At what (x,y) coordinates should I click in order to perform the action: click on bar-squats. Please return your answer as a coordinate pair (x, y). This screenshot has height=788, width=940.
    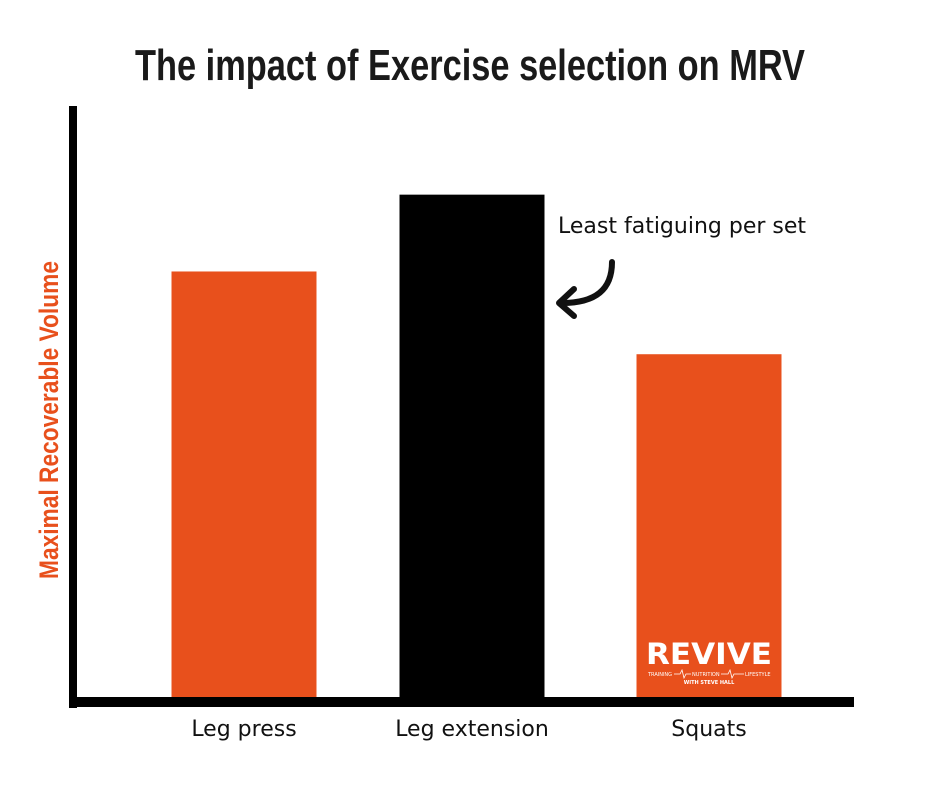
    Looking at the image, I should click on (709, 525).